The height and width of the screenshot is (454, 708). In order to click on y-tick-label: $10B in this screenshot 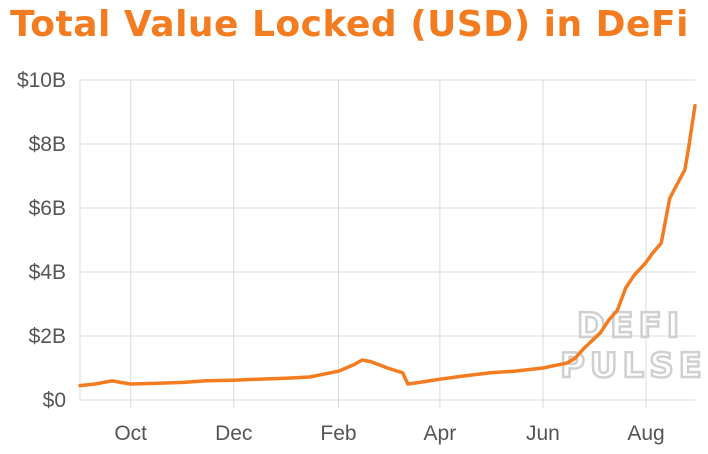, I will do `click(41, 80)`.